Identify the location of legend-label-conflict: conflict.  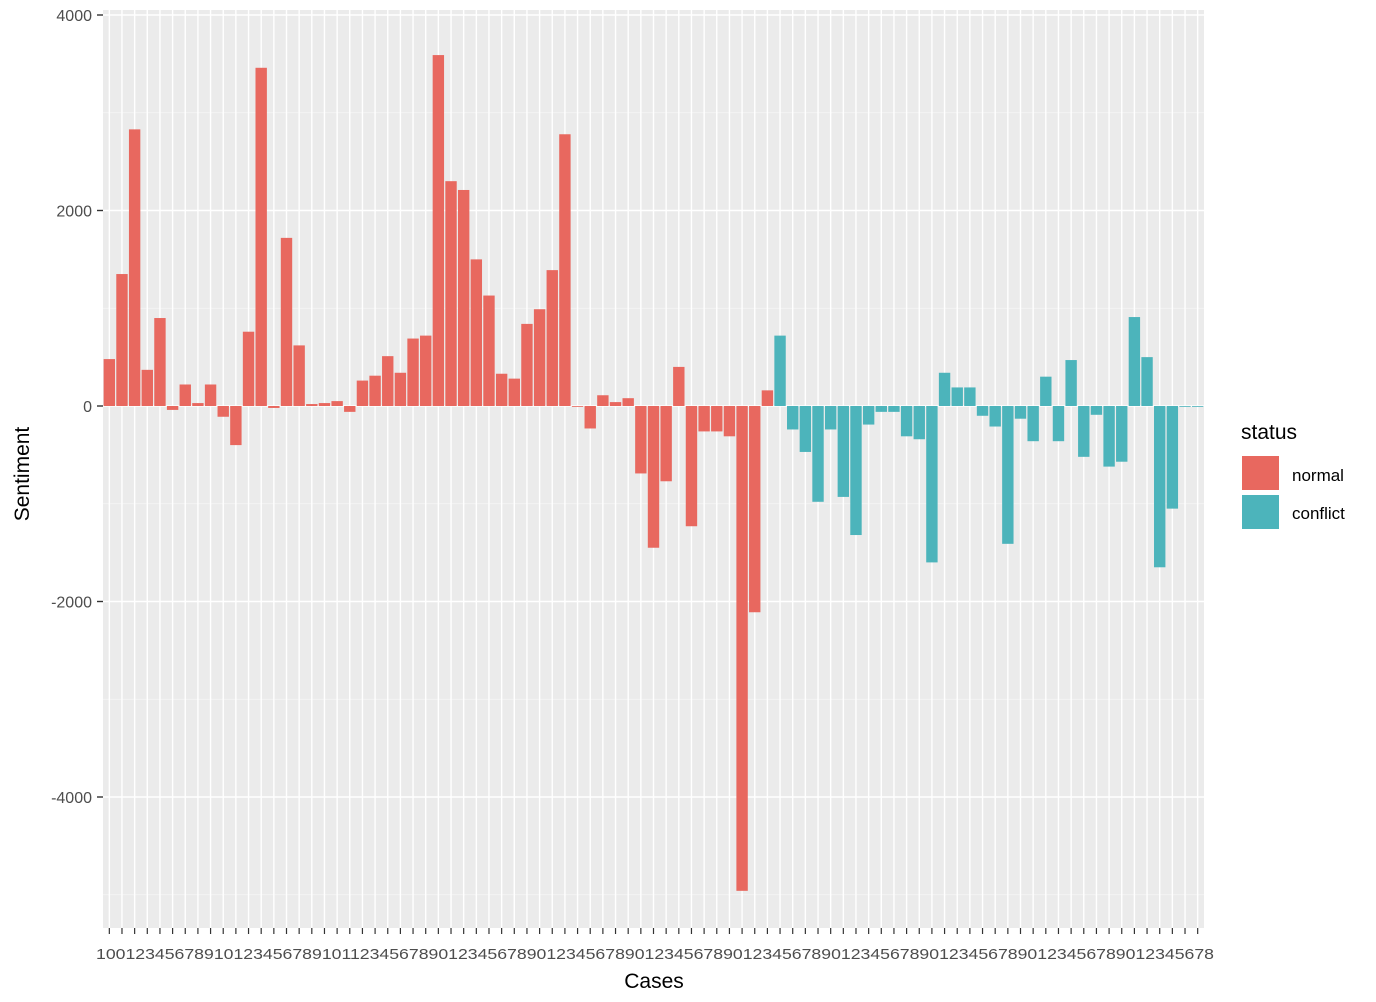
(1318, 513).